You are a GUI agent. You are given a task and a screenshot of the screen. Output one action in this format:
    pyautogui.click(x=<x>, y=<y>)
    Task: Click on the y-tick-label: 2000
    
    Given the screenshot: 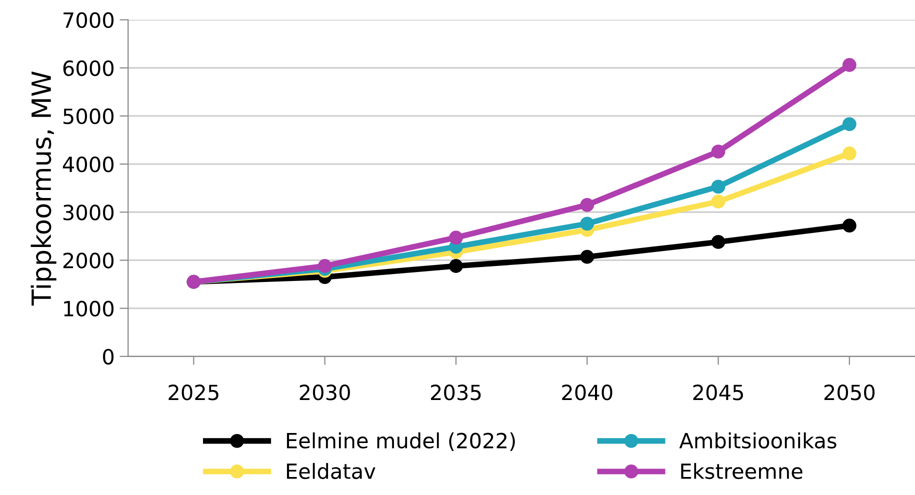 What is the action you would take?
    pyautogui.click(x=88, y=260)
    